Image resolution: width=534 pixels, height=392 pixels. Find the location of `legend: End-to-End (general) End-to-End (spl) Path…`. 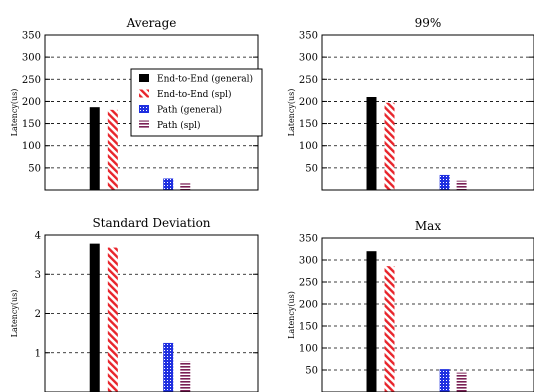

legend: End-to-End (general) End-to-End (spl) Path… is located at coordinates (196, 102).